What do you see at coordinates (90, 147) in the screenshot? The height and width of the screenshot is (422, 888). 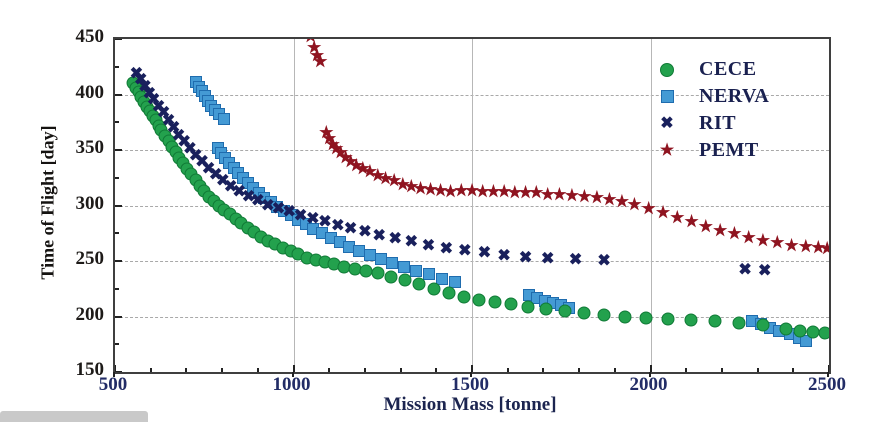 I see `y-tick-label: 350` at bounding box center [90, 147].